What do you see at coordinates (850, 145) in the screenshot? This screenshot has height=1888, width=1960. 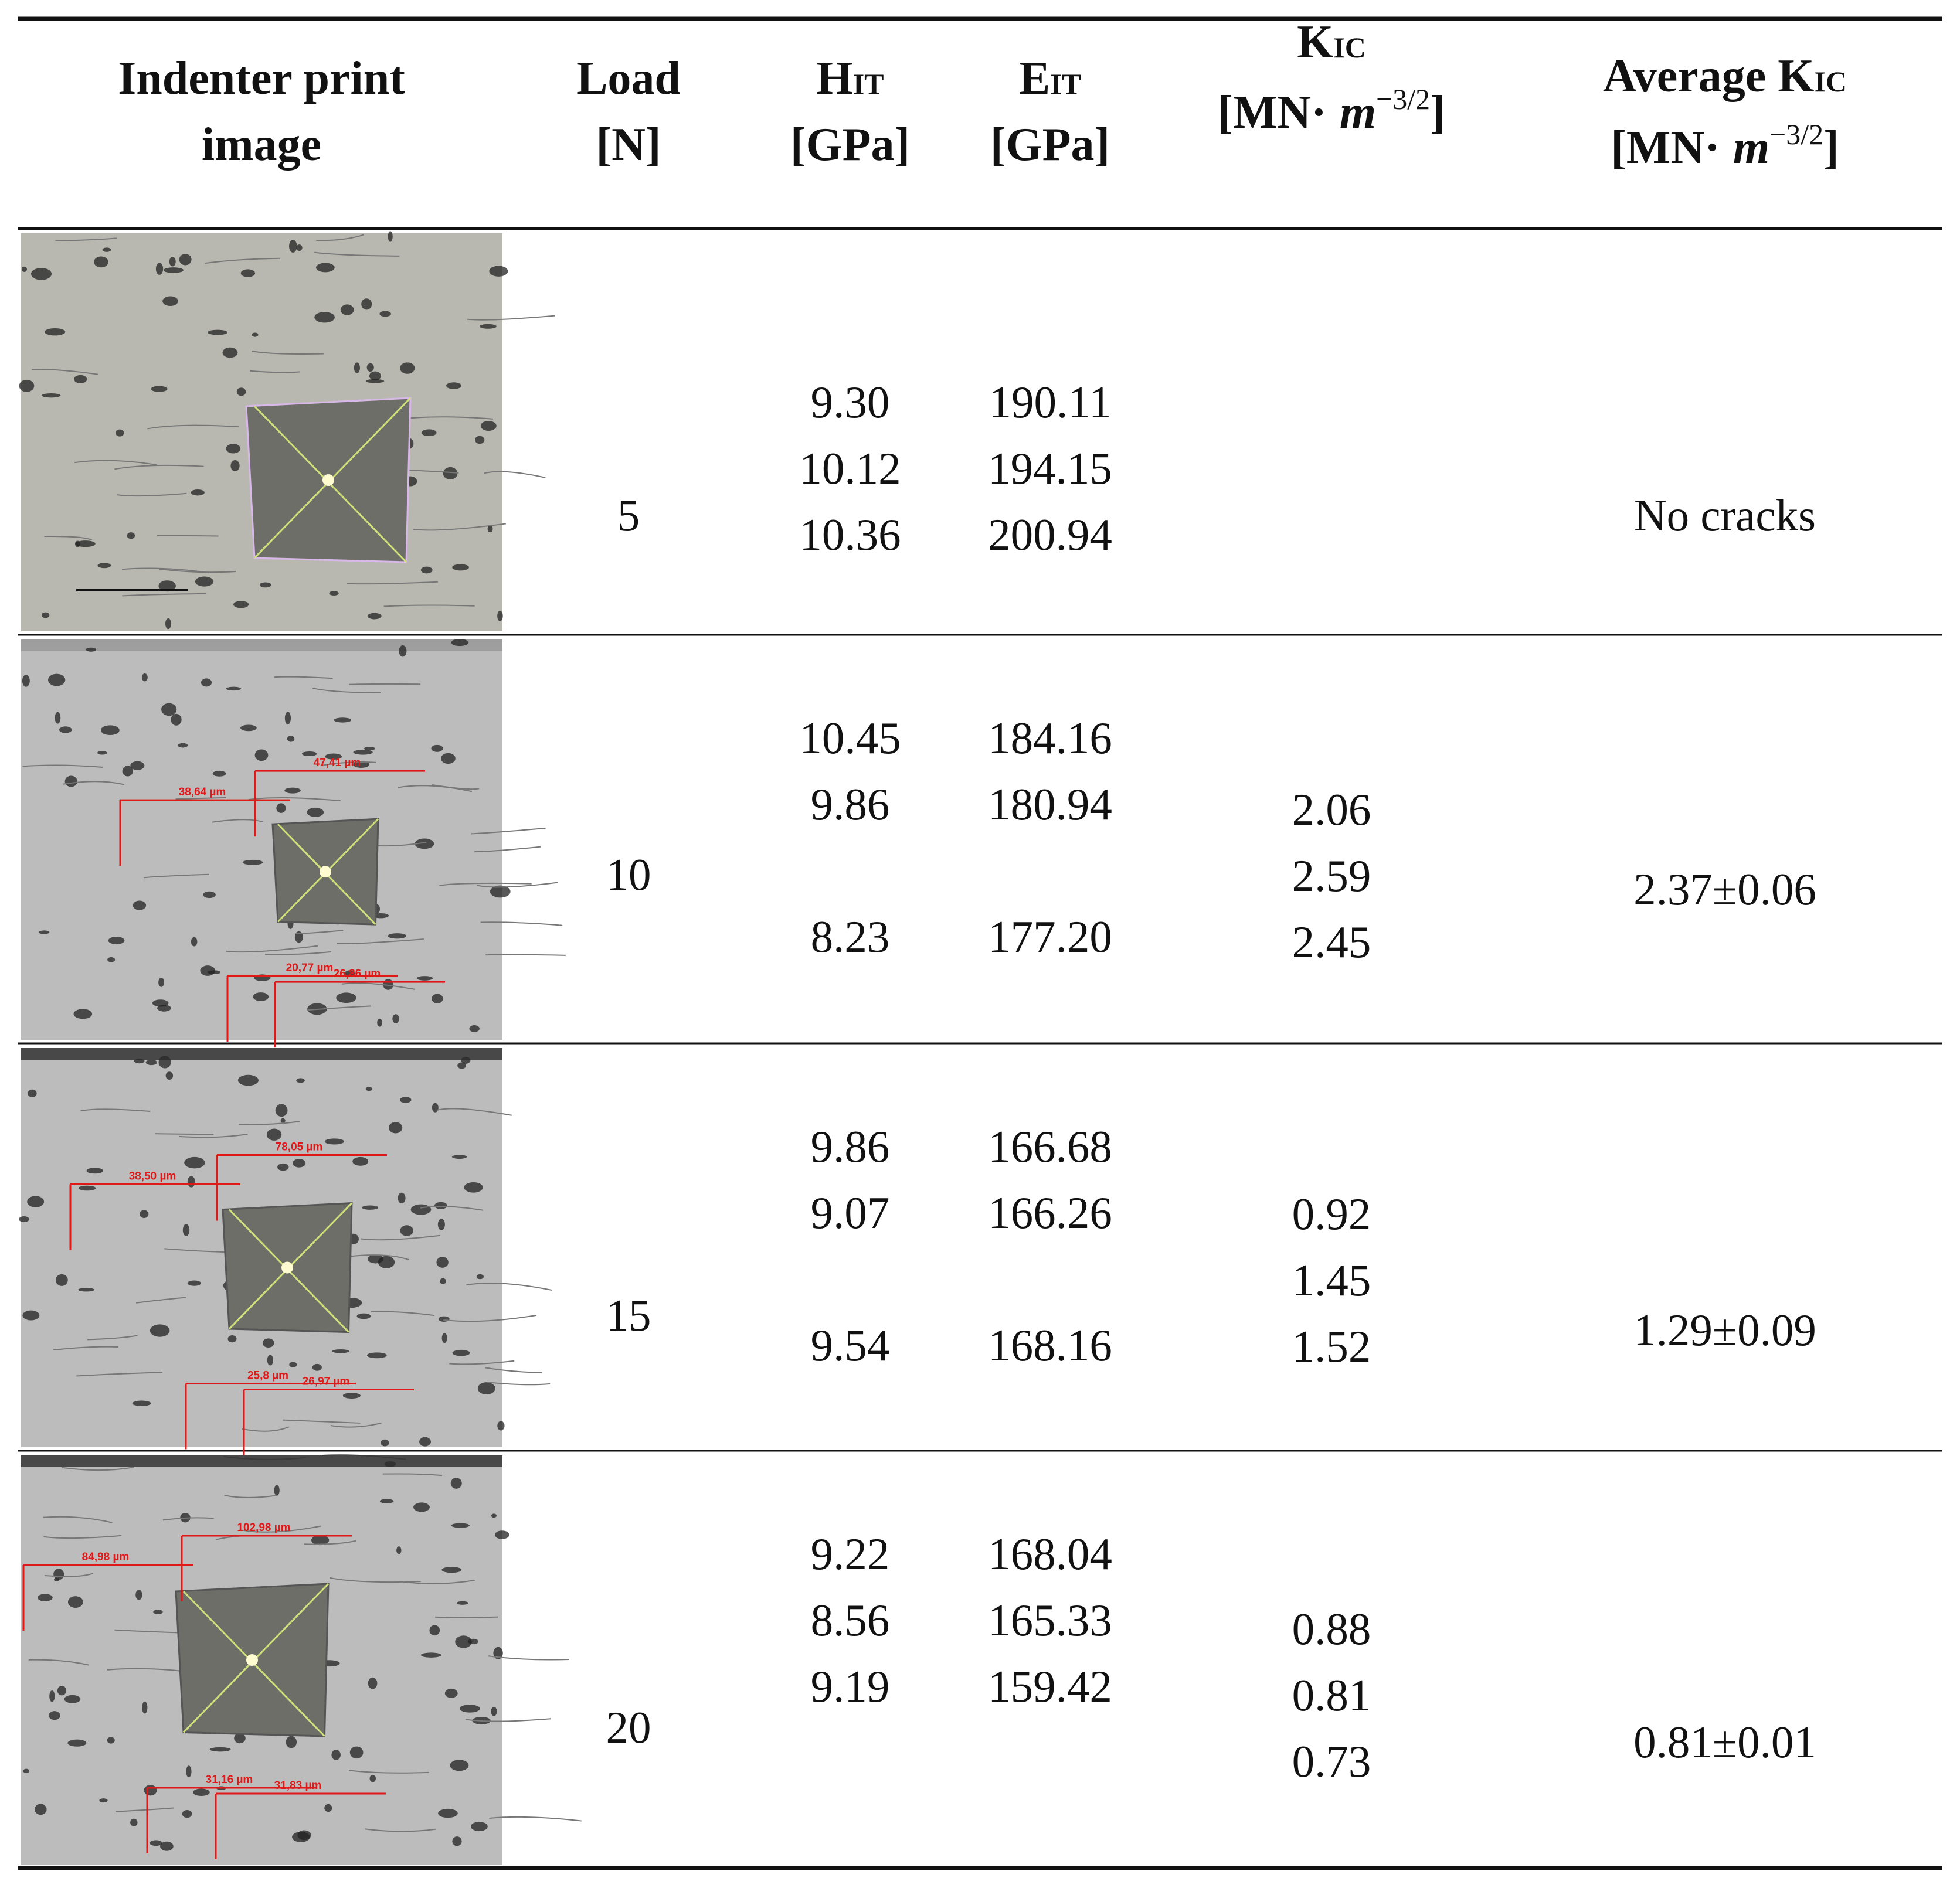 I see `header-unit: [GPa]` at bounding box center [850, 145].